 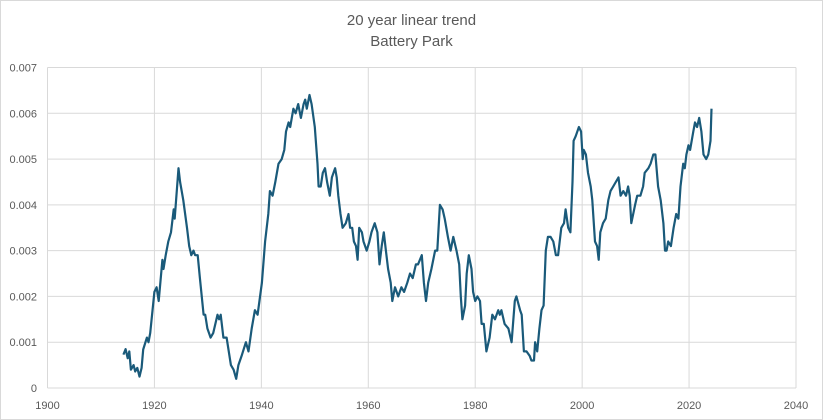 What do you see at coordinates (34, 389) in the screenshot?
I see `y-tick-label: 0` at bounding box center [34, 389].